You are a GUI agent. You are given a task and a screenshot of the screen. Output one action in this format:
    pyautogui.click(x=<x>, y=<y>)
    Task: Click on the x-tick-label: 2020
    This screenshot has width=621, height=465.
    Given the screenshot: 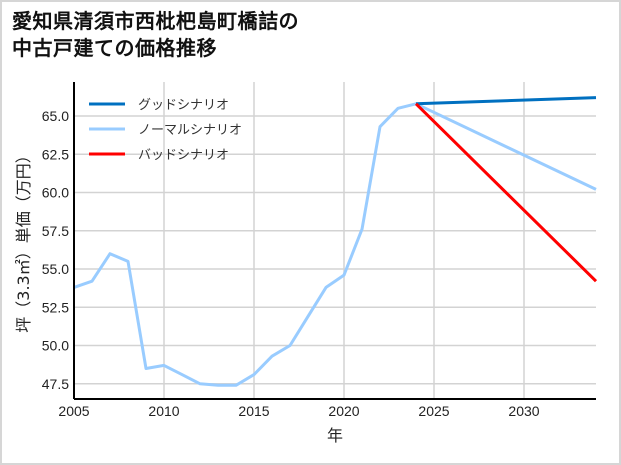 What is the action you would take?
    pyautogui.click(x=343, y=411)
    